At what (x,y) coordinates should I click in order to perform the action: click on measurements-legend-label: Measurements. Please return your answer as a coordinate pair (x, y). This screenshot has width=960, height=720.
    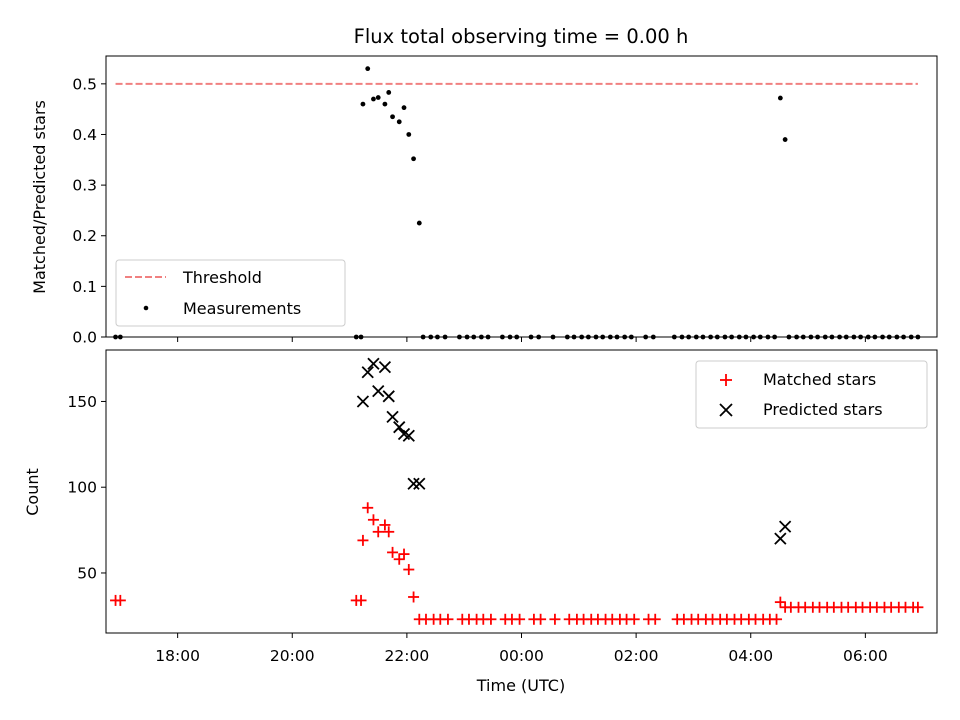
    Looking at the image, I should click on (242, 308).